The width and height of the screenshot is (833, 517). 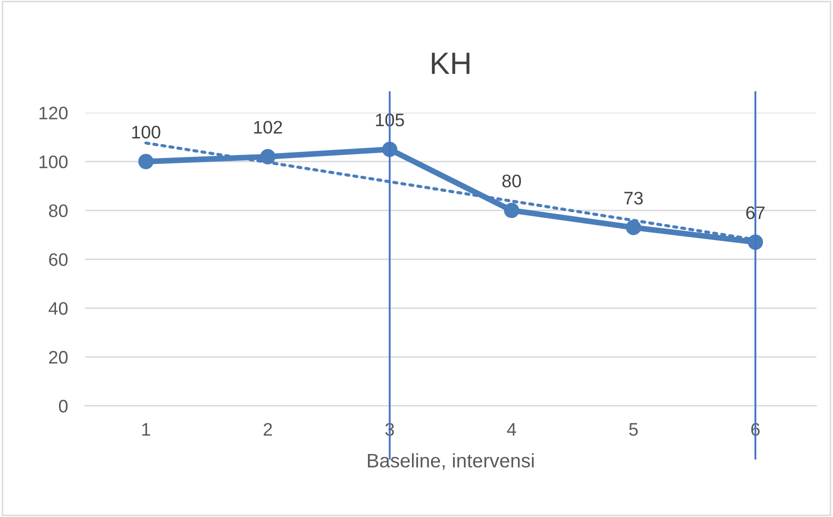 What do you see at coordinates (451, 63) in the screenshot?
I see `chart-title: KH` at bounding box center [451, 63].